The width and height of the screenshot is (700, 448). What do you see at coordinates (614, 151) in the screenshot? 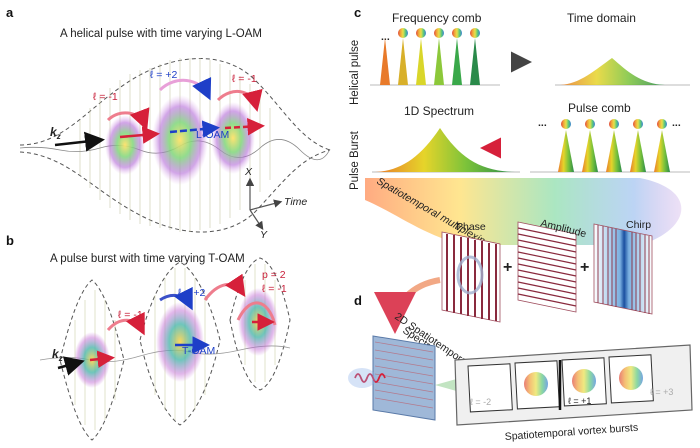
I see `pulse-comb-peaks` at bounding box center [614, 151].